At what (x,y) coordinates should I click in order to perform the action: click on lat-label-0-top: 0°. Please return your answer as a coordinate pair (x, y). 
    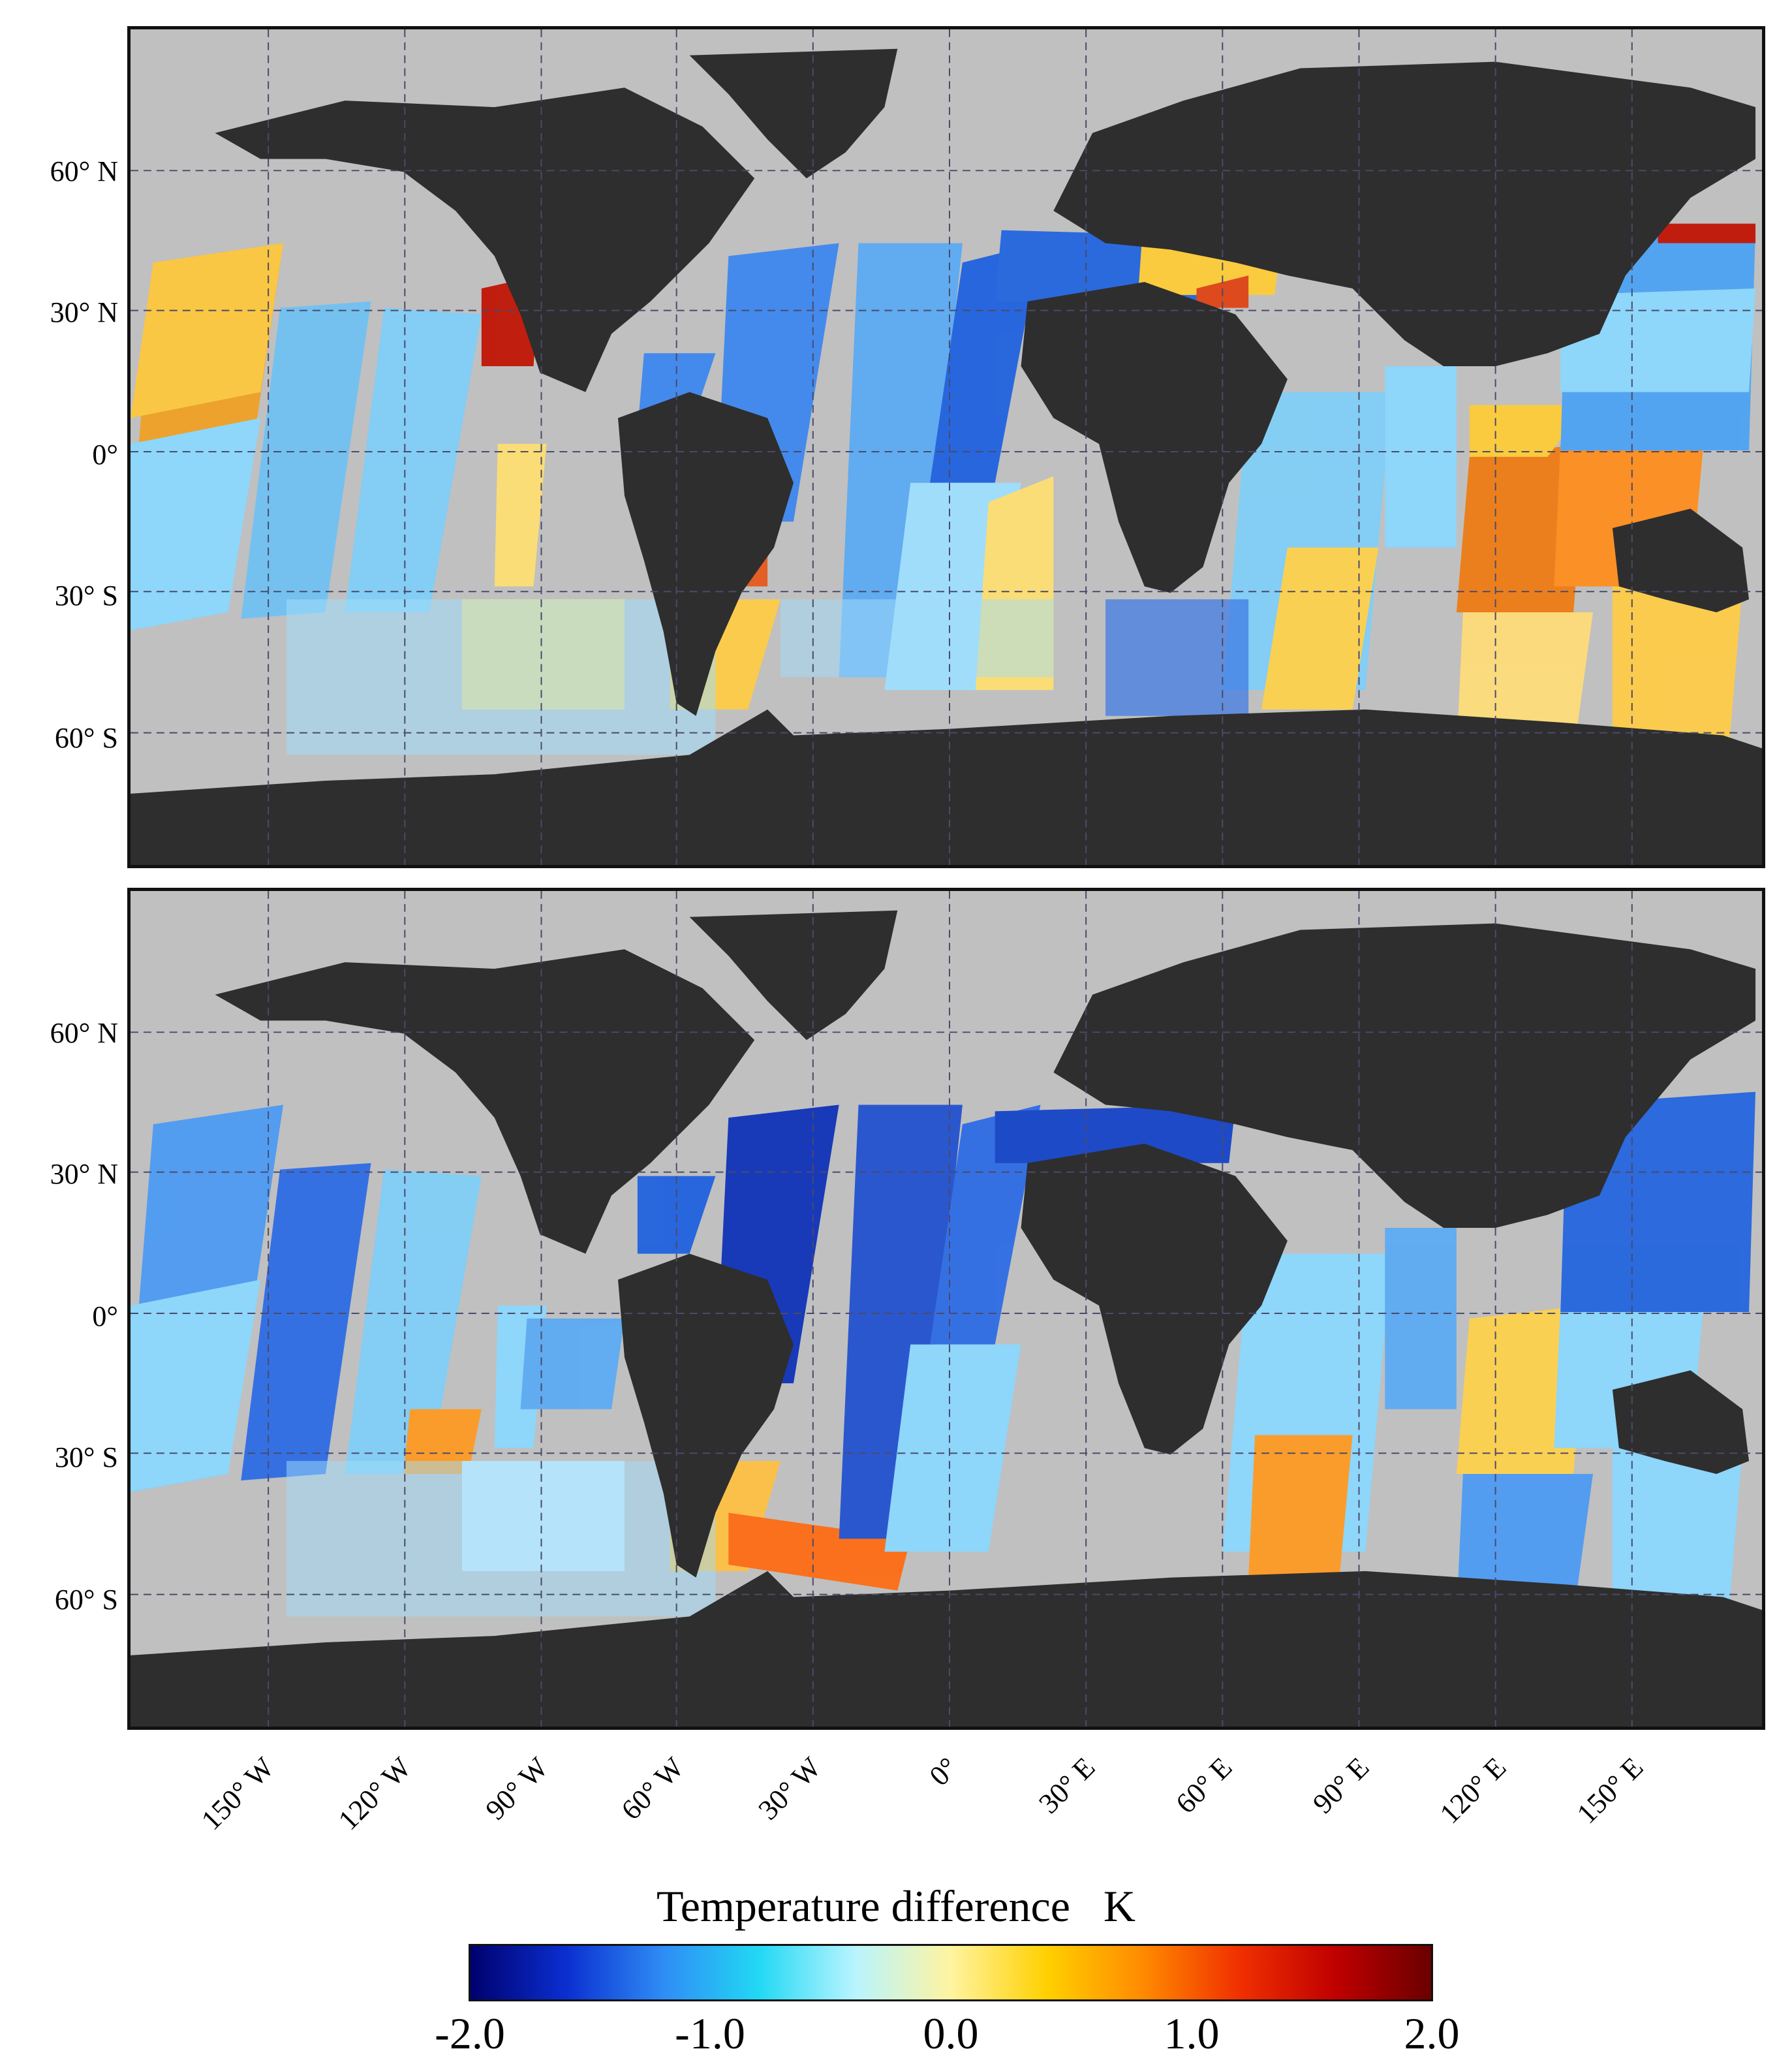
    Looking at the image, I should click on (105, 455).